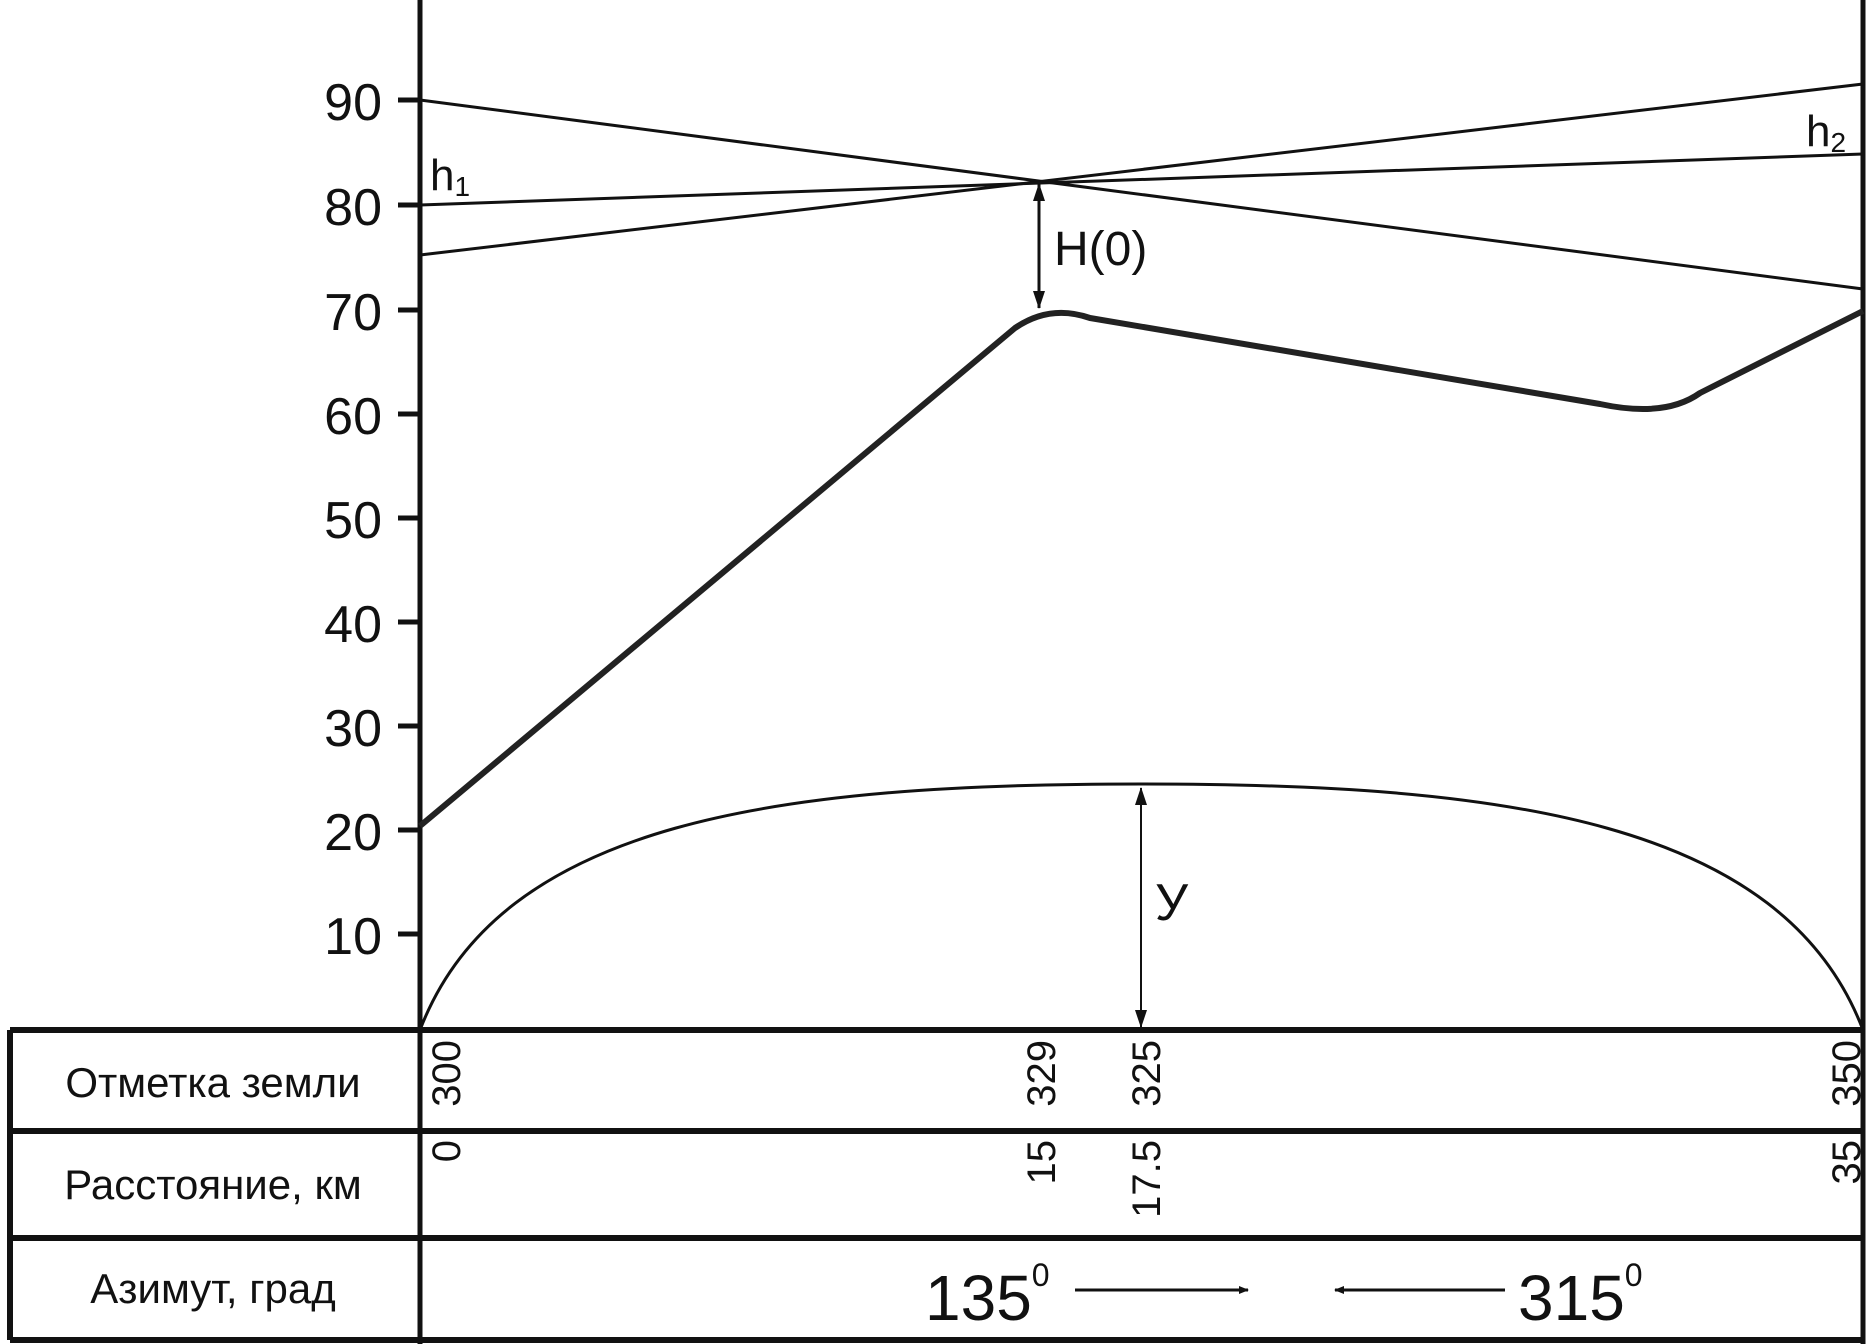 This screenshot has height=1344, width=1871. What do you see at coordinates (1826, 132) in the screenshot?
I see `h2-label: h2` at bounding box center [1826, 132].